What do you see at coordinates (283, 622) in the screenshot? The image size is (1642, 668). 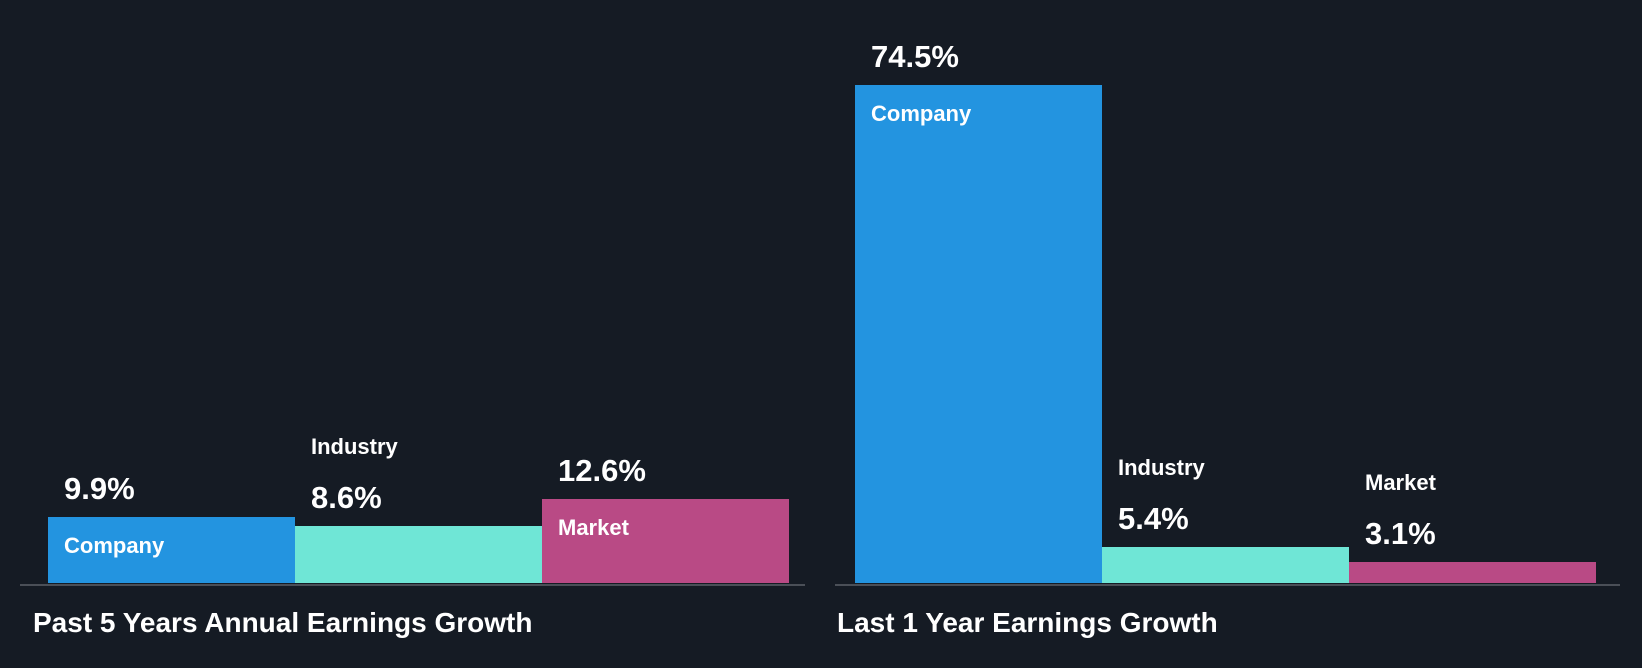 I see `chart-title: Past 5 Years Annual Earnings Growth` at bounding box center [283, 622].